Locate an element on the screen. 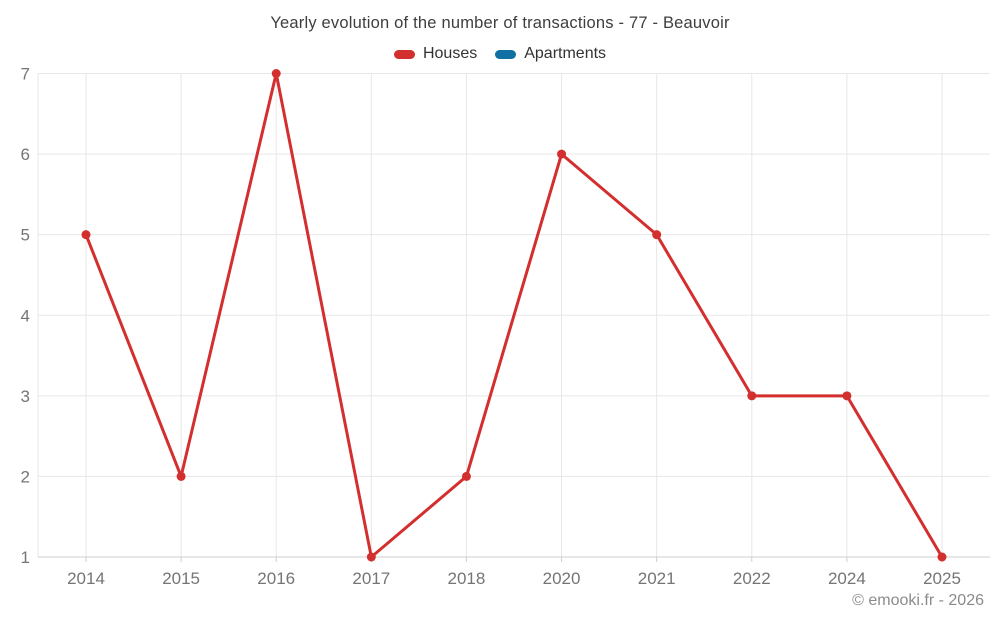  x-tick-label: 2024 is located at coordinates (847, 578).